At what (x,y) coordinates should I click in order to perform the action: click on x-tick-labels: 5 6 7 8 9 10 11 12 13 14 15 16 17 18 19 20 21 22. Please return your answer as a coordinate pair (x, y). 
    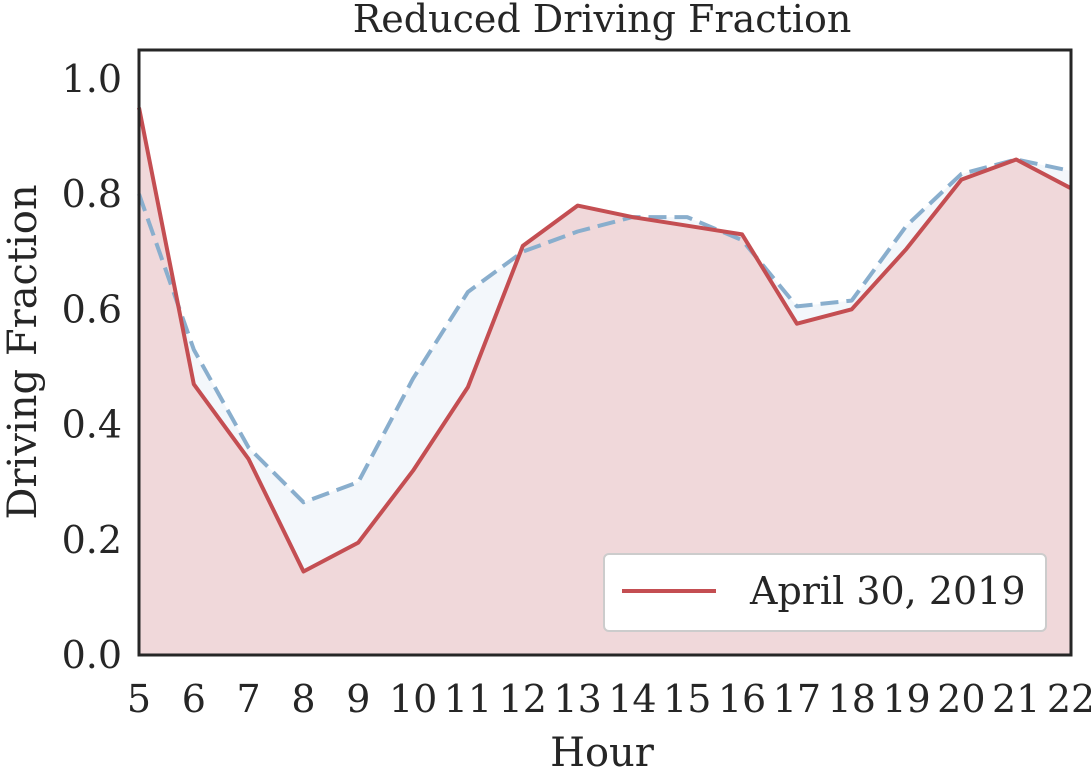
    Looking at the image, I should click on (609, 699).